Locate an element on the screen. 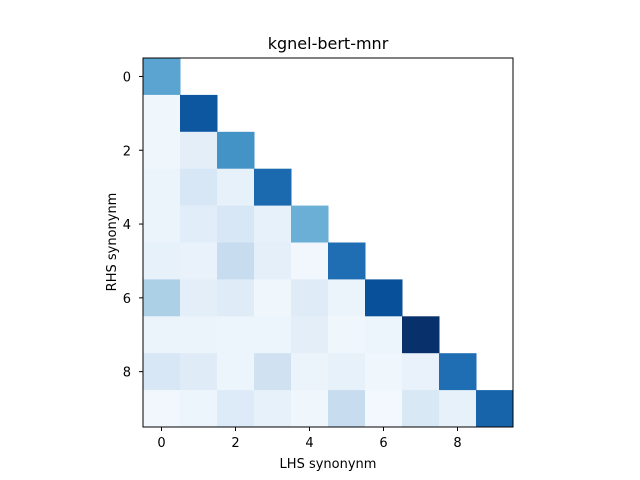  x-tick-label: 2 is located at coordinates (235, 443).